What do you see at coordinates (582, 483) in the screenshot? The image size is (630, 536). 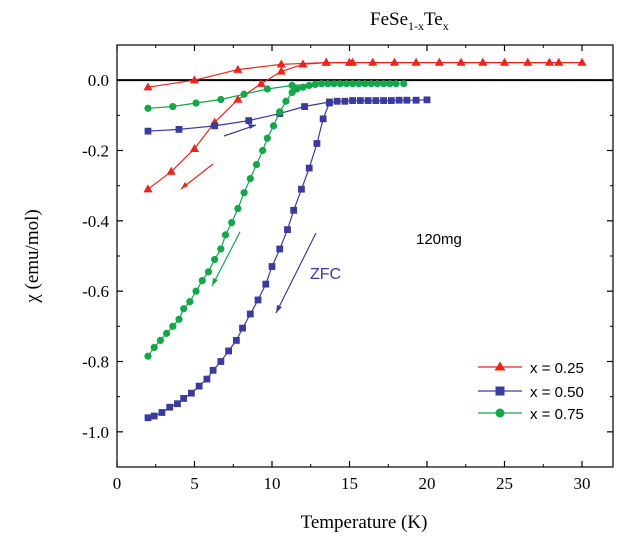 I see `x-tick-label: 30` at bounding box center [582, 483].